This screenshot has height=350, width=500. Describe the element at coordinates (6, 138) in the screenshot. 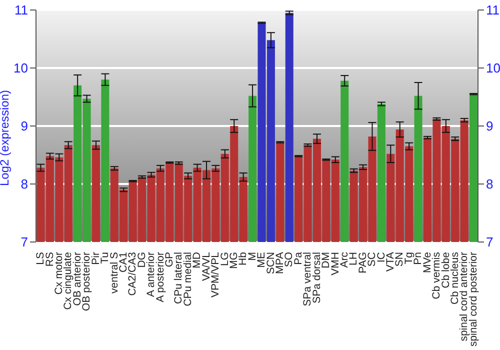

I see `y-axis-title: Log2 (expression)` at that location.